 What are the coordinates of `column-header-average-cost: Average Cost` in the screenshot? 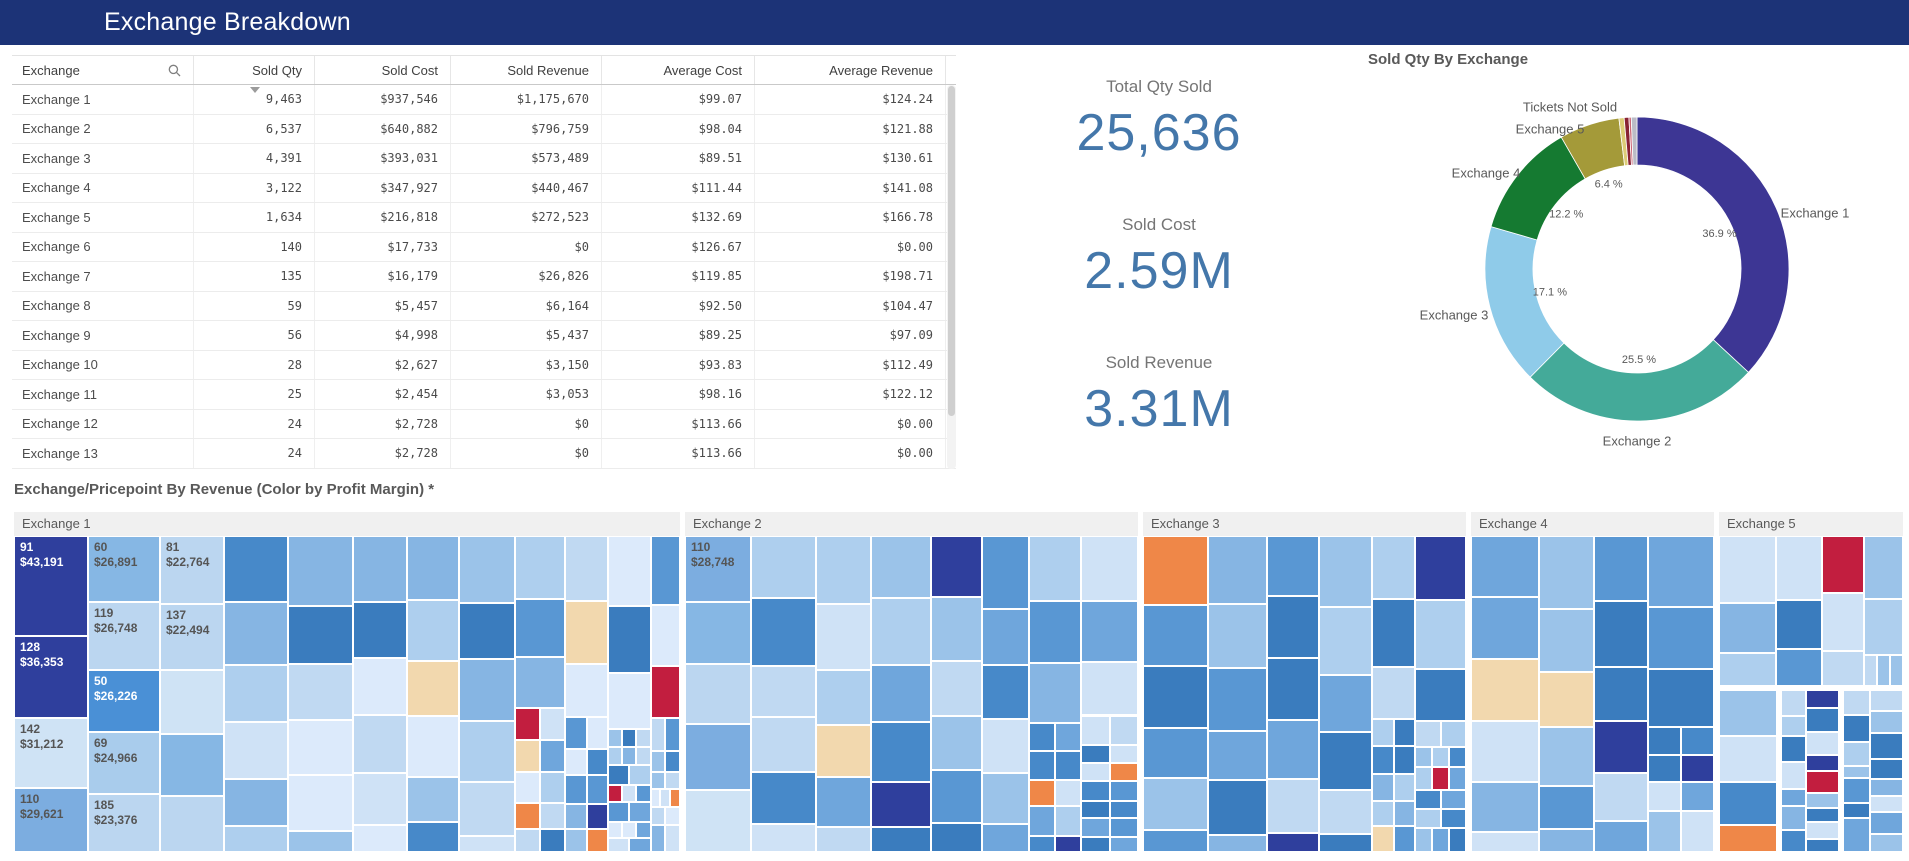 It's located at (678, 70).